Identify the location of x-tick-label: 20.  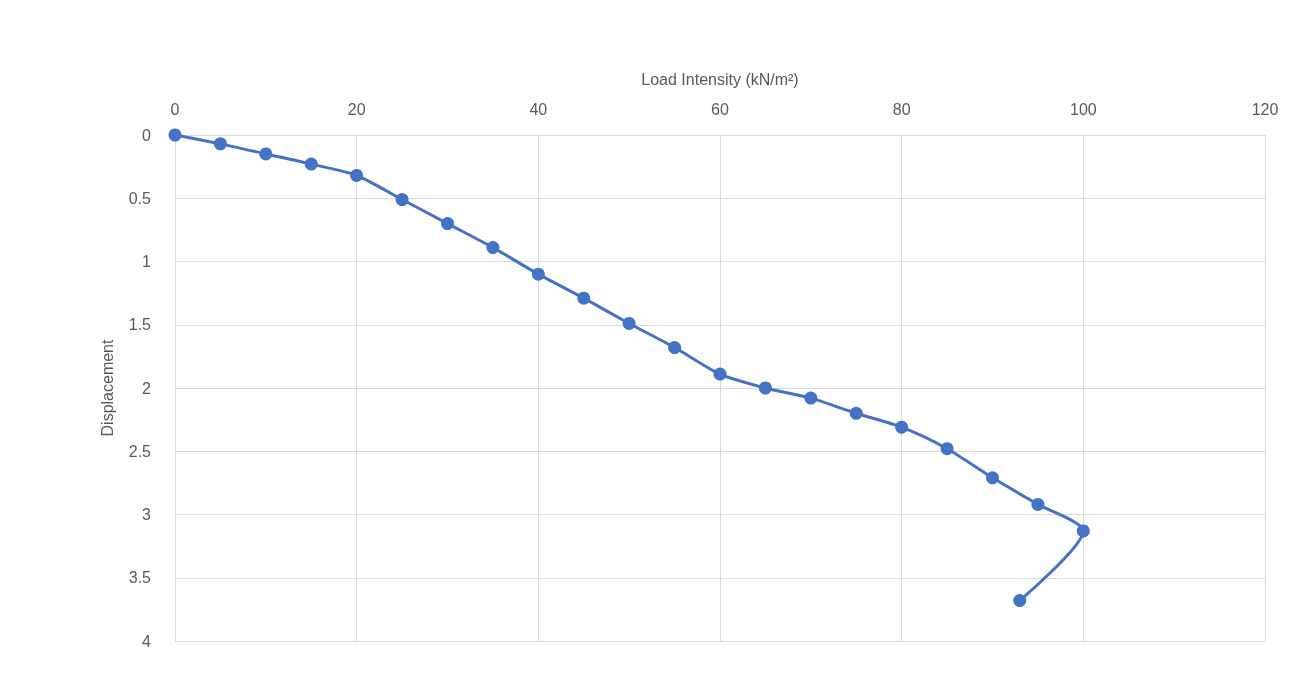
(356, 109).